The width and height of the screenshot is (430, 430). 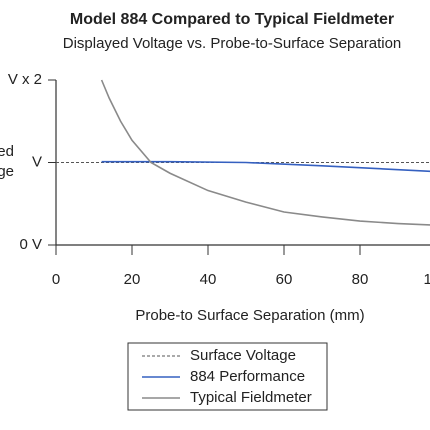 What do you see at coordinates (132, 279) in the screenshot?
I see `x-tick-label: 20` at bounding box center [132, 279].